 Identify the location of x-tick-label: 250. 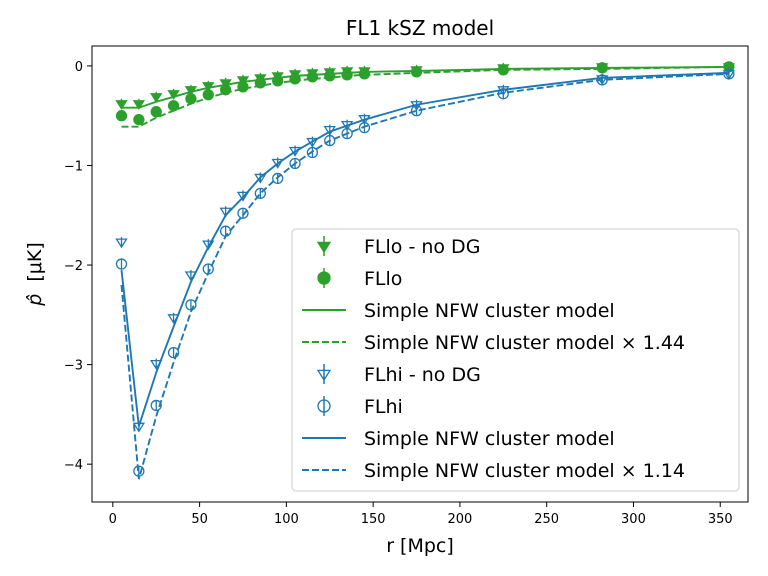
(546, 519).